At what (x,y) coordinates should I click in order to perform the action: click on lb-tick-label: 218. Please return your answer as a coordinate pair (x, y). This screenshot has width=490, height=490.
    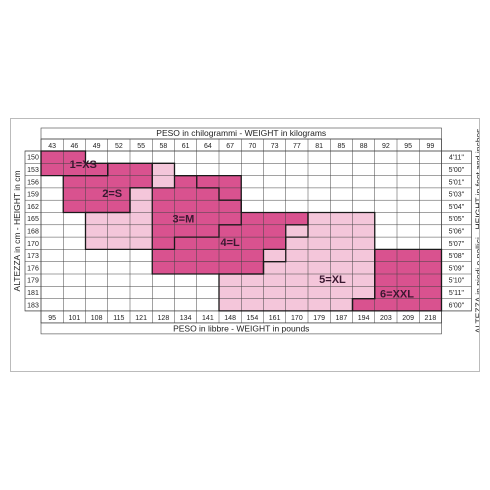
    Looking at the image, I should click on (431, 318).